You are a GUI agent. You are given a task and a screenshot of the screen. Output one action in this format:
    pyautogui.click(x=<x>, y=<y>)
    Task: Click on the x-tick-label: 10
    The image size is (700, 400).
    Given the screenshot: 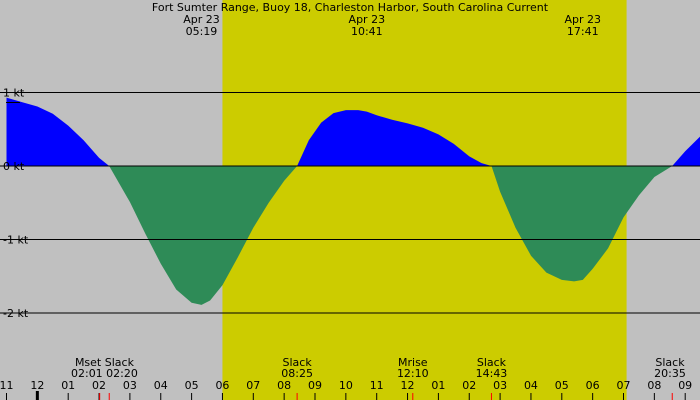 What is the action you would take?
    pyautogui.click(x=346, y=385)
    